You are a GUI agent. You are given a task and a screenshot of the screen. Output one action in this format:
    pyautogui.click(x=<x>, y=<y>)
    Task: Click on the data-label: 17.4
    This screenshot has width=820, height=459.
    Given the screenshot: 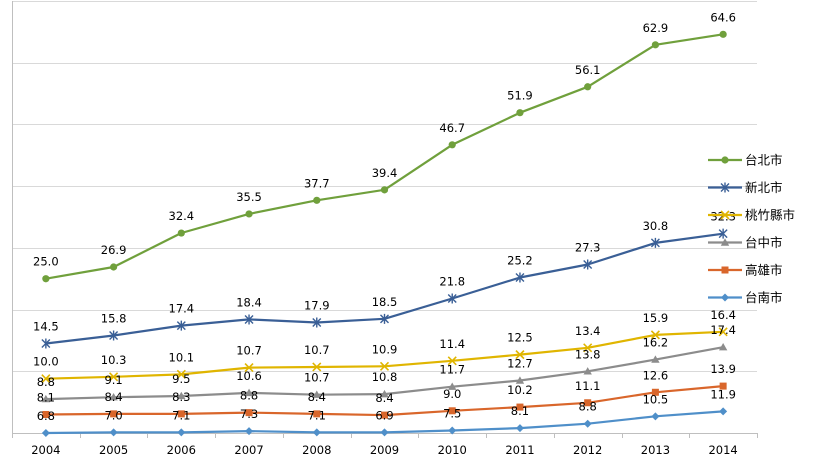 What is the action you would take?
    pyautogui.click(x=182, y=309)
    